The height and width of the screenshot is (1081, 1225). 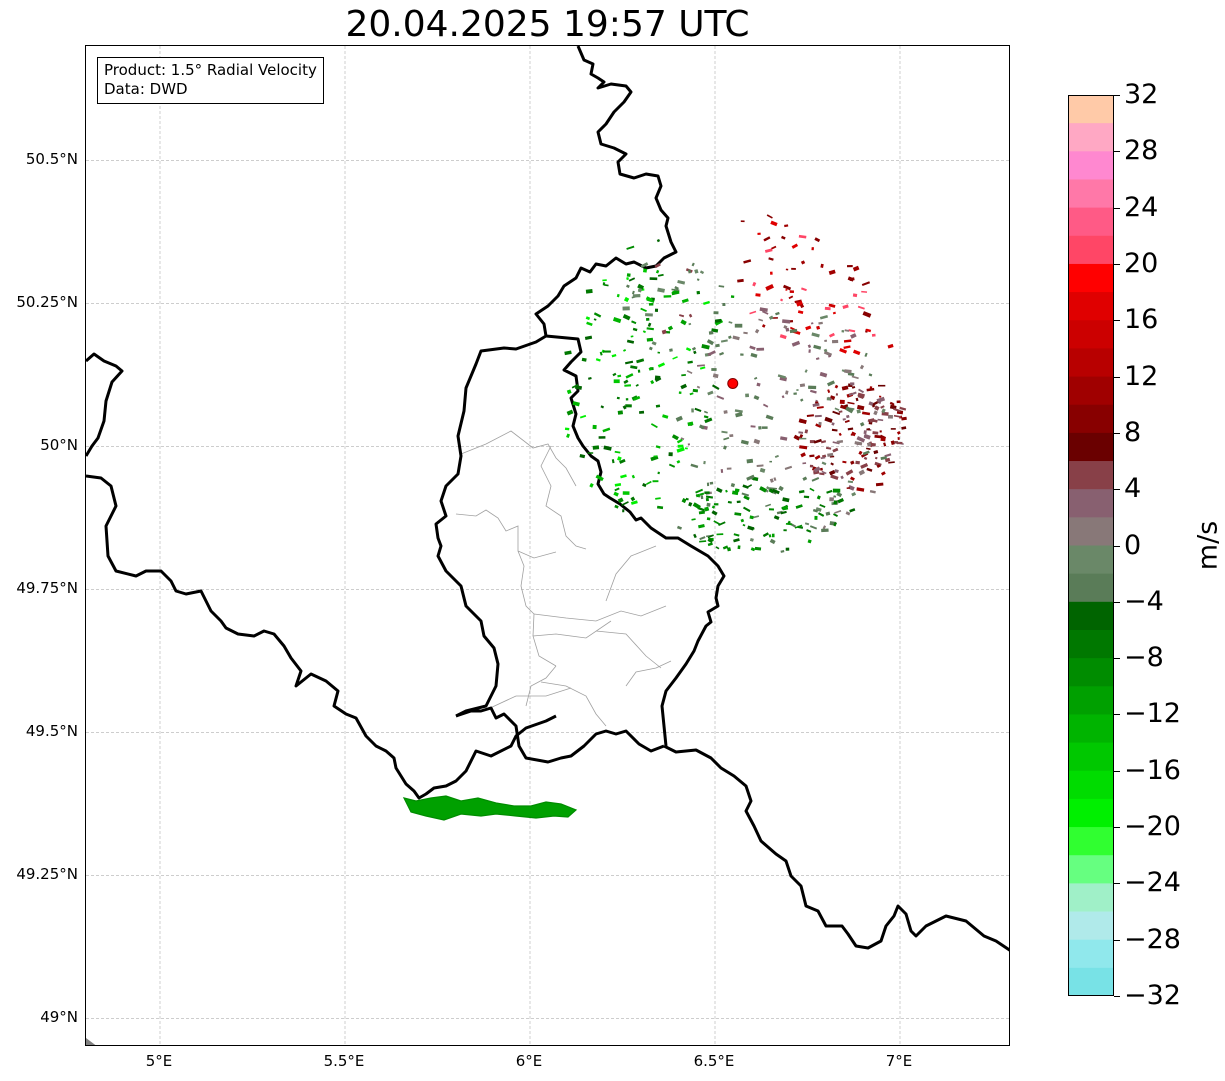 I want to click on colorbar-tick-label: −16, so click(x=1152, y=770).